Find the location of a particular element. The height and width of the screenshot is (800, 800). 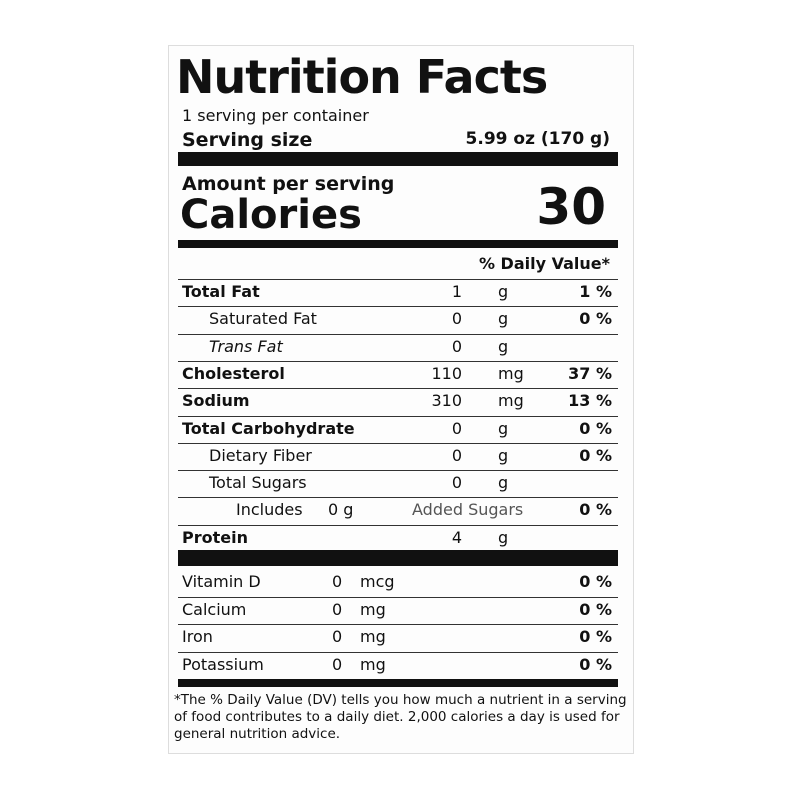

serving-size: 5.99 oz (170 g) is located at coordinates (537, 139).